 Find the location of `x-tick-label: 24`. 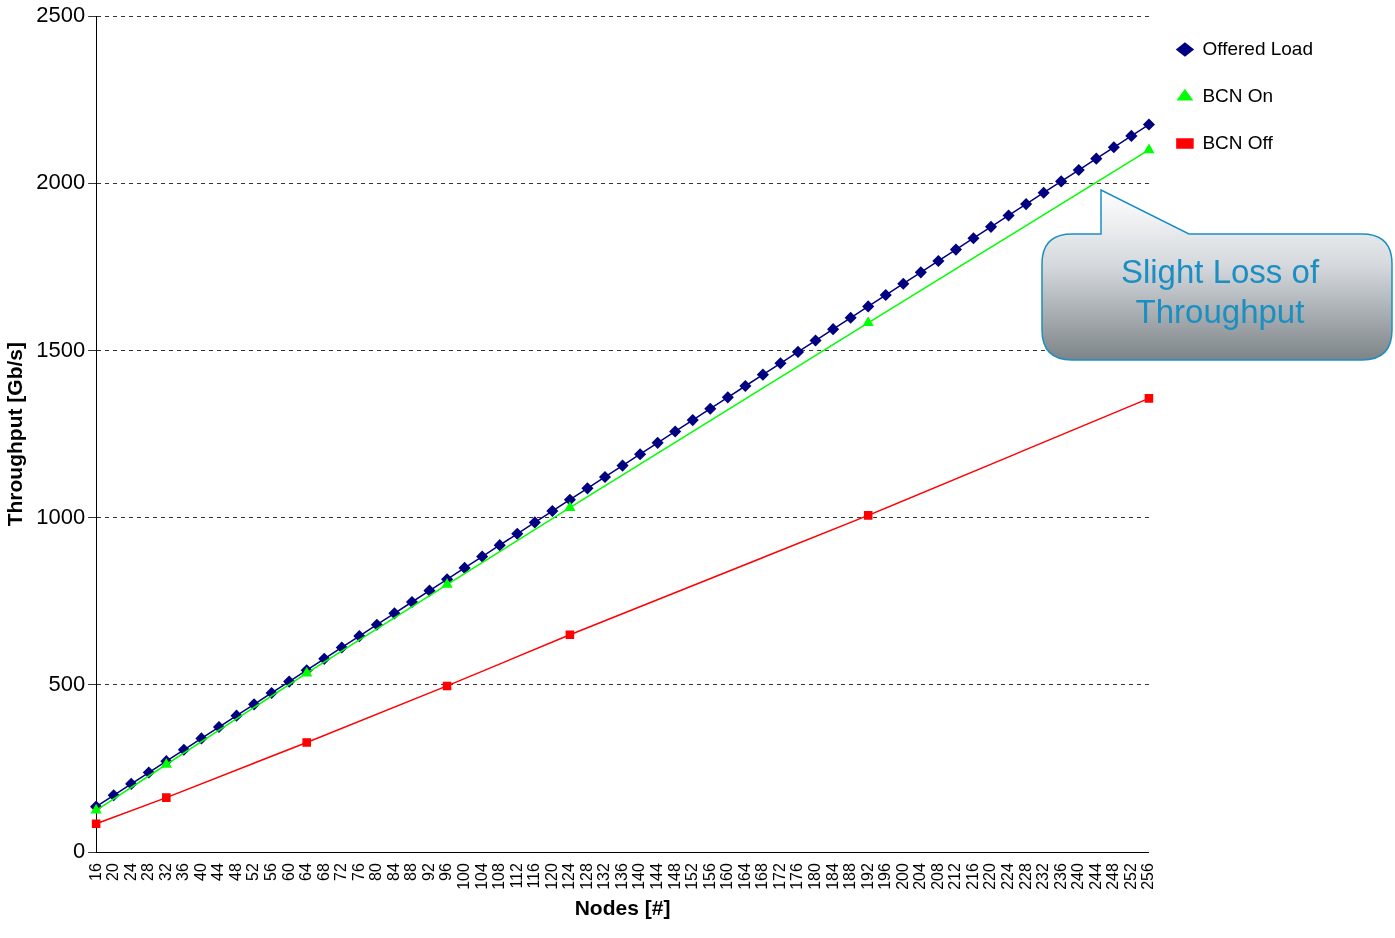

x-tick-label: 24 is located at coordinates (130, 872).